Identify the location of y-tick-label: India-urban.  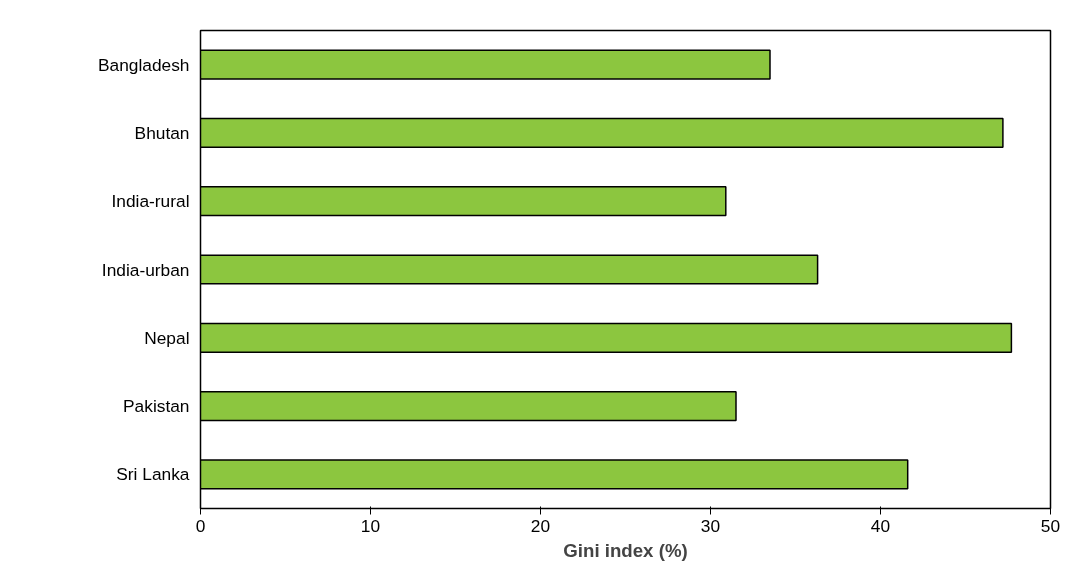
(145, 269).